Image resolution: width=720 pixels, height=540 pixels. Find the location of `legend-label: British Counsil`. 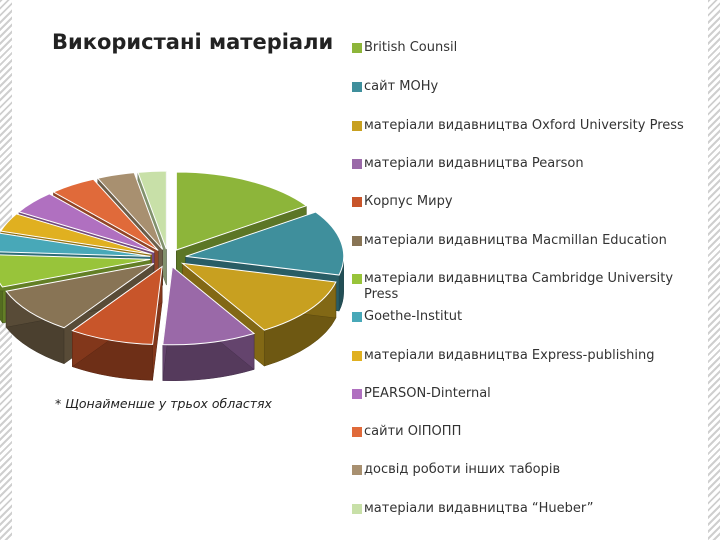

legend-label: British Counsil is located at coordinates (411, 47).